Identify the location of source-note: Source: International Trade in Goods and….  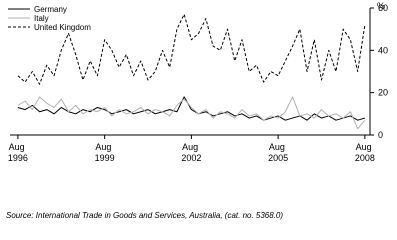
(144, 215).